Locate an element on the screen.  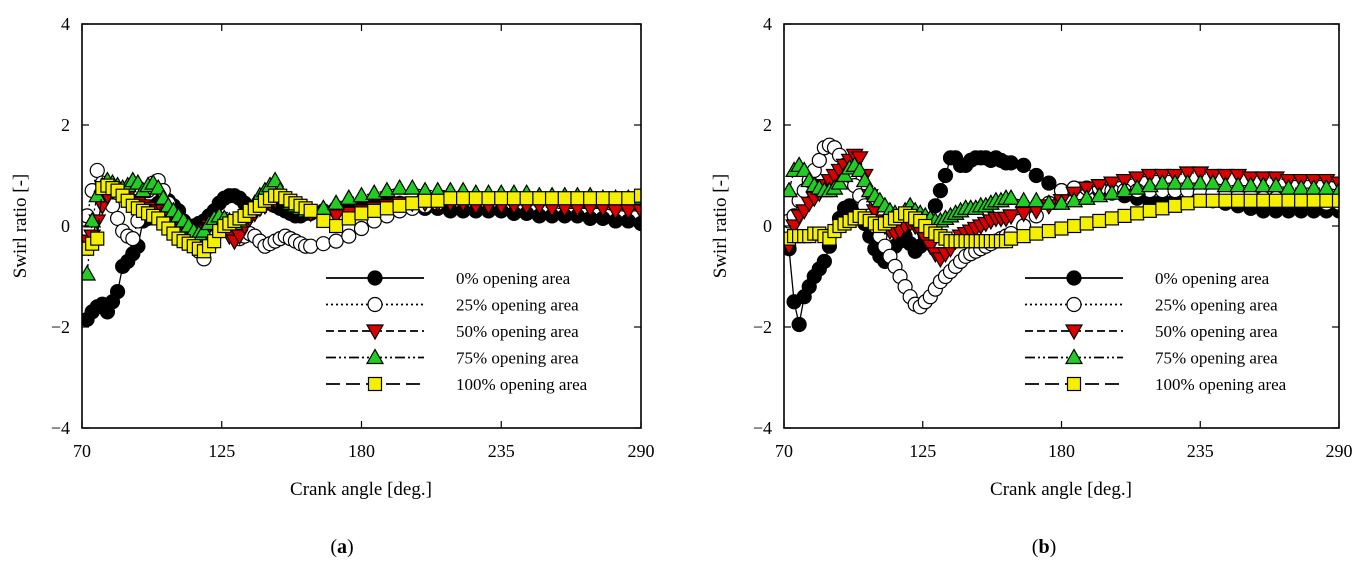
y-tick-label: −2 is located at coordinates (60, 327).